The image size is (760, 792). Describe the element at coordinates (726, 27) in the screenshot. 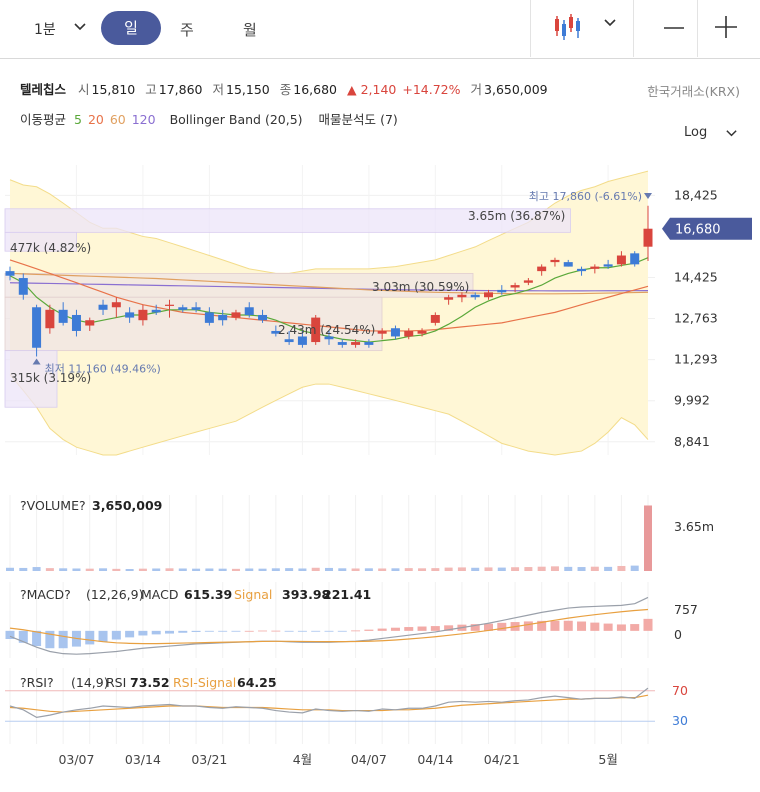

I see `plus-icon` at that location.